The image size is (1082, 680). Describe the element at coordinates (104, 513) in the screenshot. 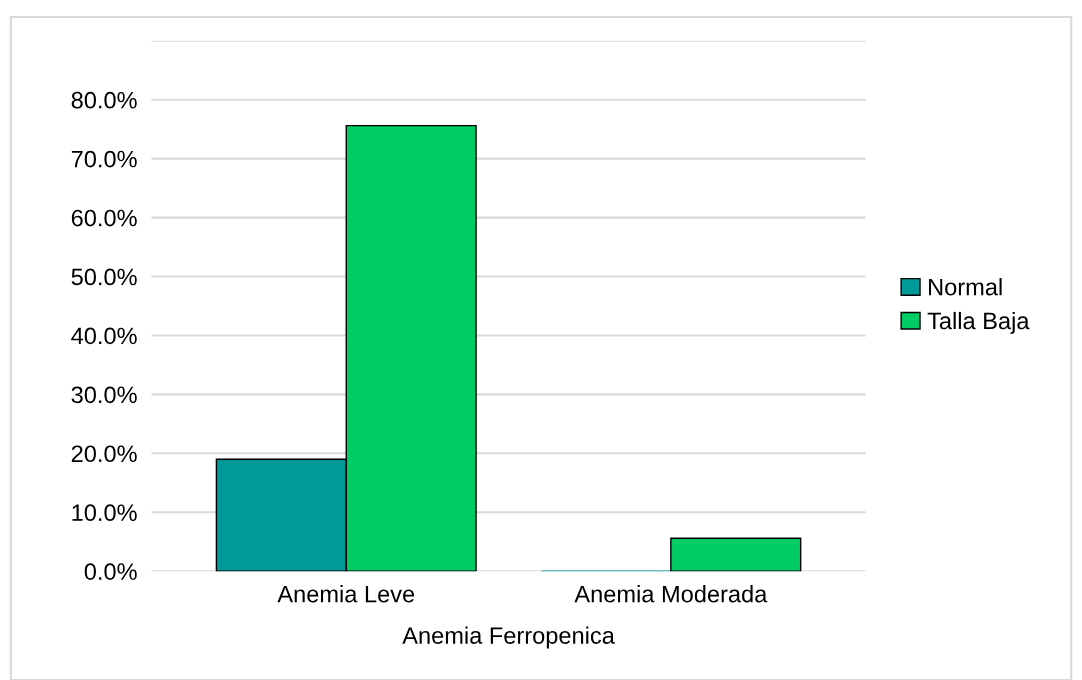

I see `y-tick-label: 10.0%` at that location.